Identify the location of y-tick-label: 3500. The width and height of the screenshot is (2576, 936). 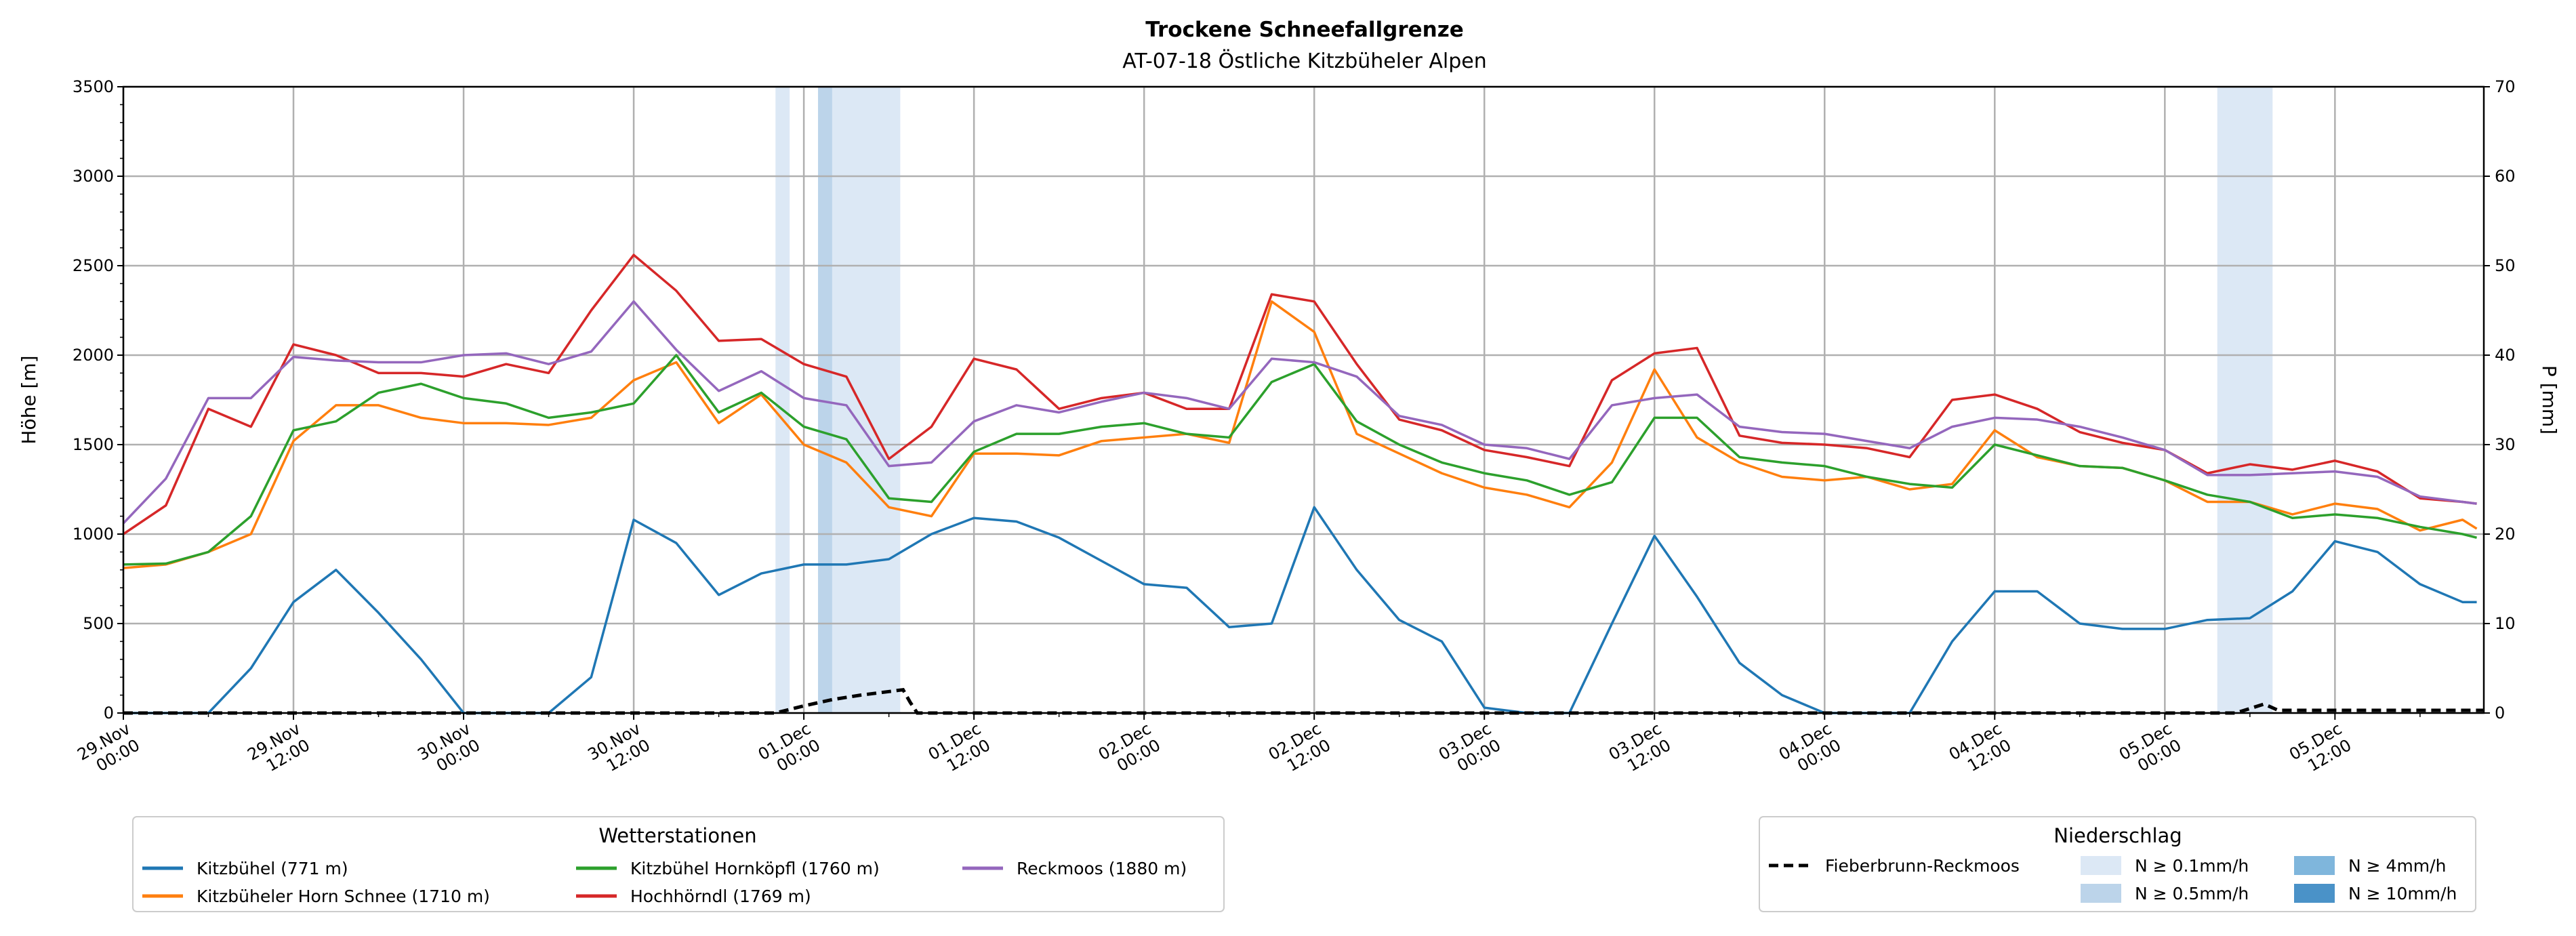
(94, 87).